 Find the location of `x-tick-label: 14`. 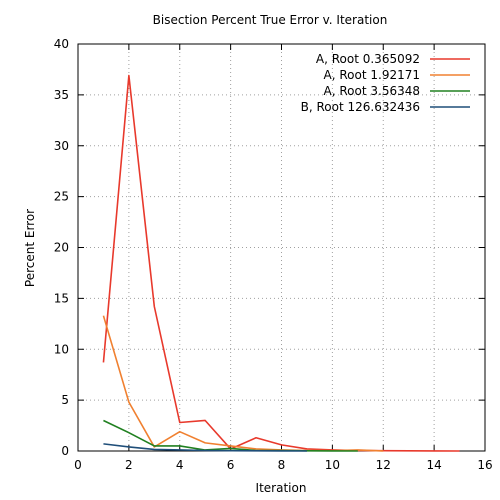

x-tick-label: 14 is located at coordinates (433, 465).